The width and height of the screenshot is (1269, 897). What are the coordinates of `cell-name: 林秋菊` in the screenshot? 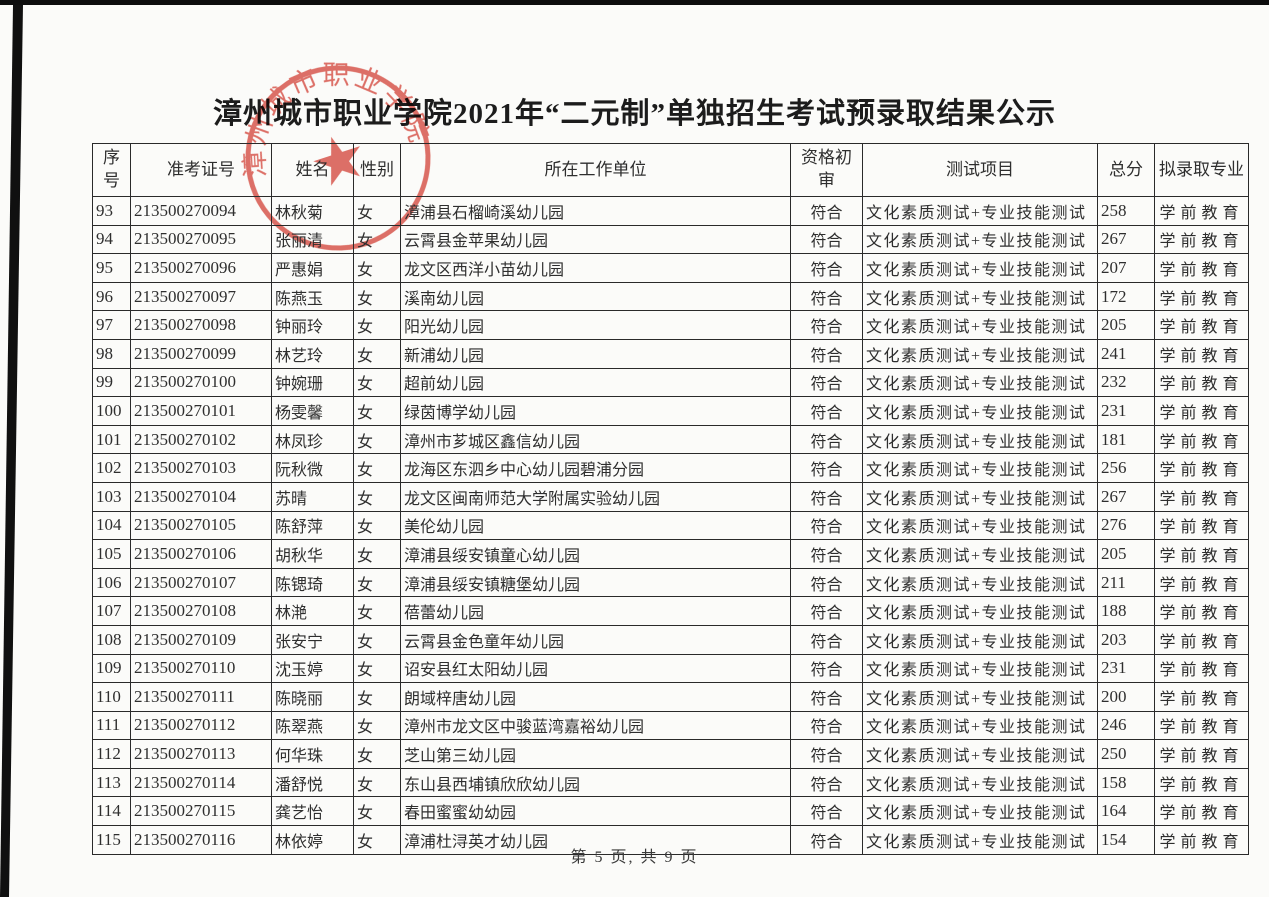 It's located at (312, 211).